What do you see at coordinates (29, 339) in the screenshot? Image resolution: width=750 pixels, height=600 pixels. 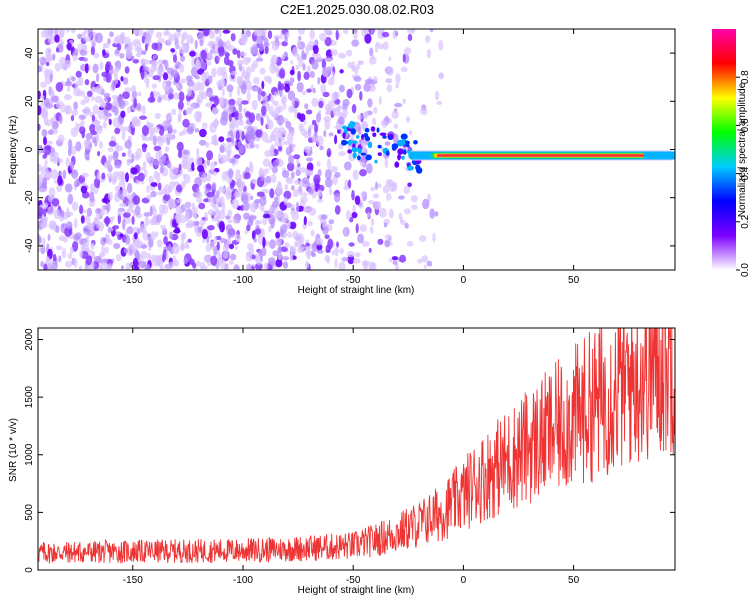 I see `snr-ytick-label: 2000` at bounding box center [29, 339].